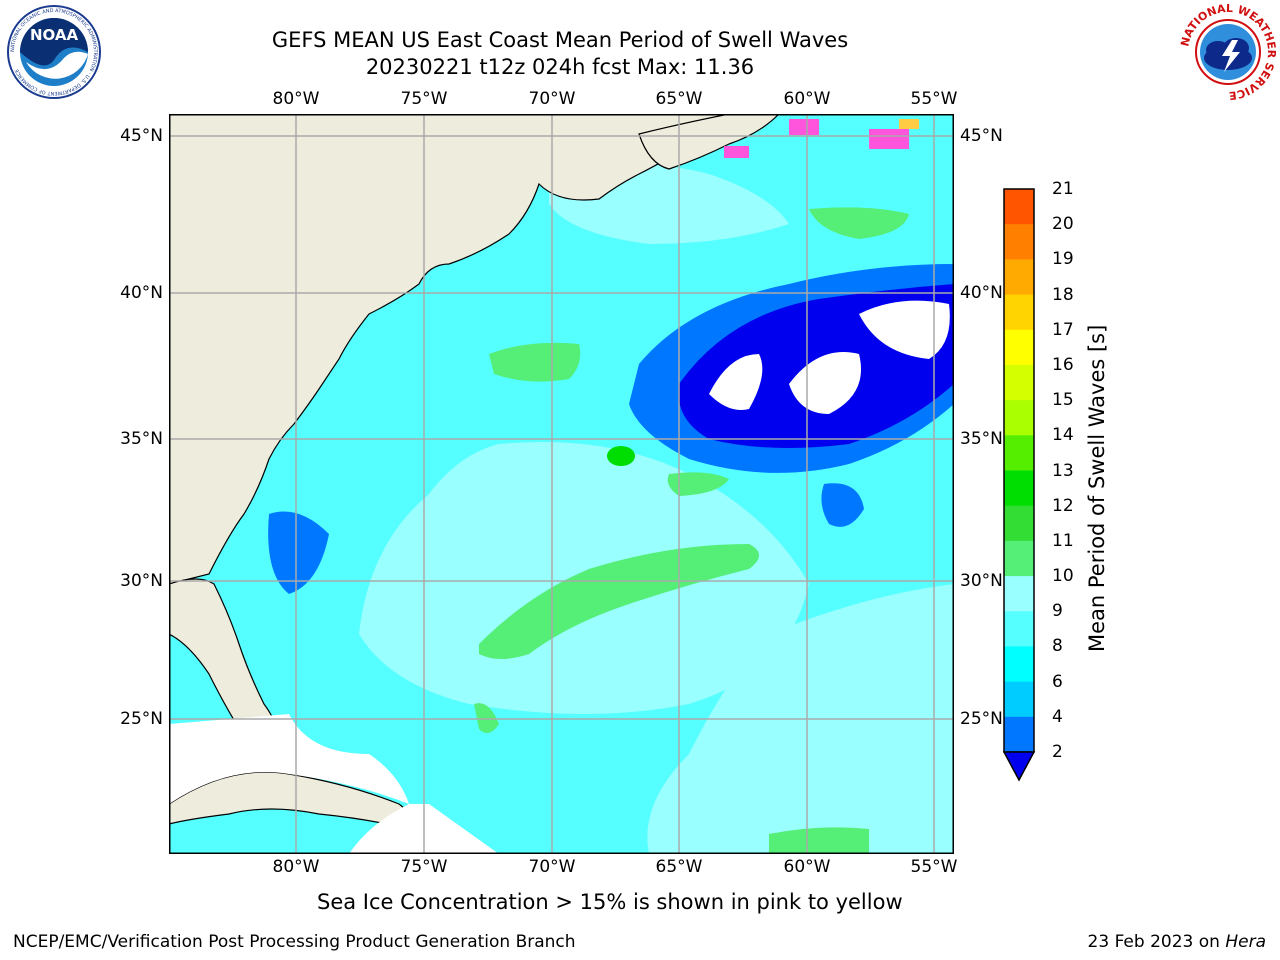 This screenshot has width=1280, height=960. I want to click on swell-9-10-west, so click(535, 362).